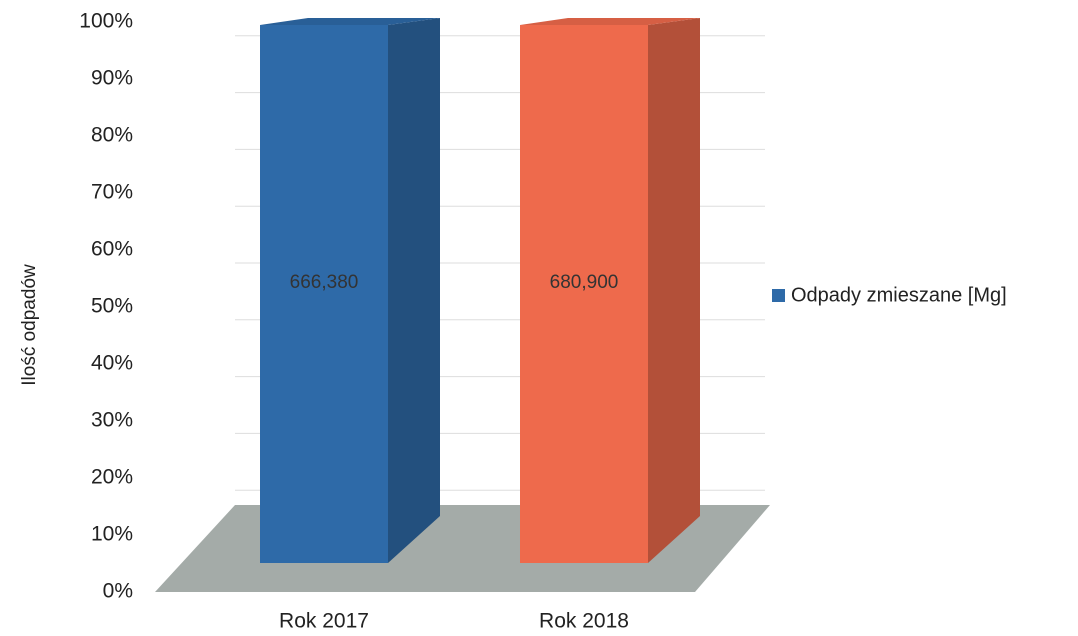 This screenshot has height=636, width=1078. What do you see at coordinates (112, 135) in the screenshot?
I see `y-tick-label: 80%` at bounding box center [112, 135].